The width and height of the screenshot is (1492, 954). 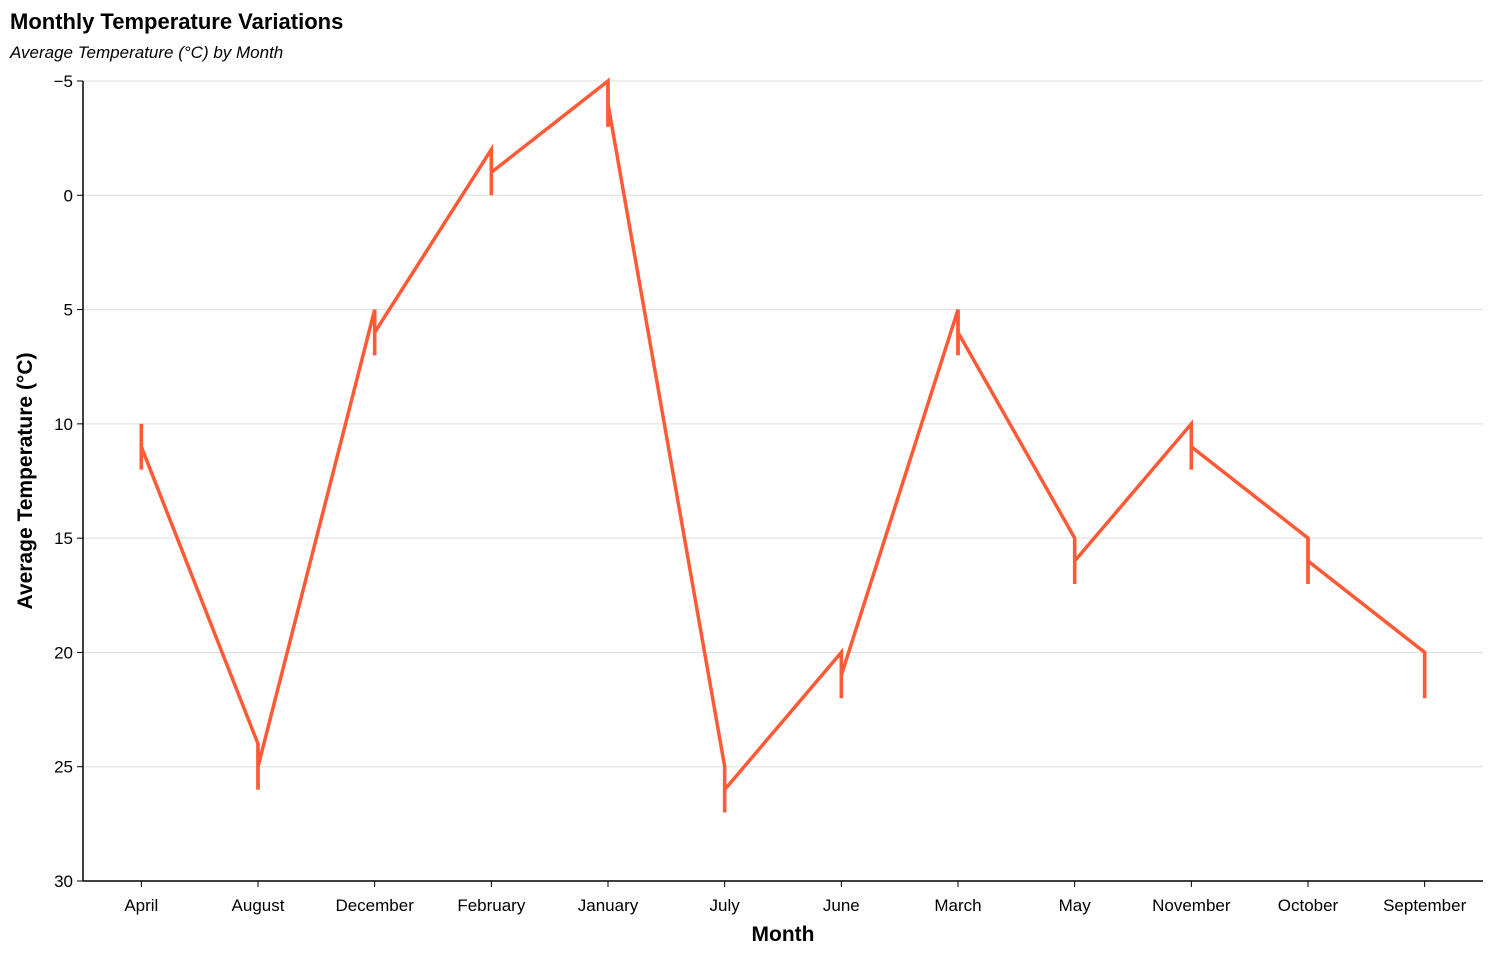 I want to click on y-tick-label: 5, so click(x=68, y=310).